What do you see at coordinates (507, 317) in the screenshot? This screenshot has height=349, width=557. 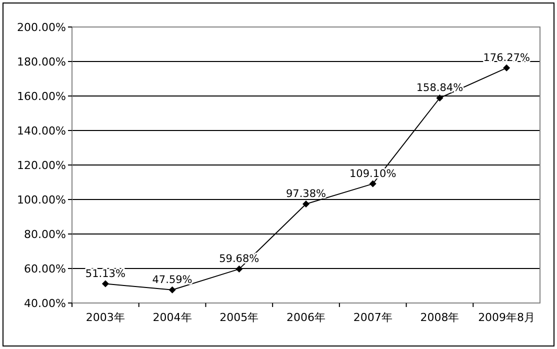 I see `x-tick-label: 2009年8月` at bounding box center [507, 317].